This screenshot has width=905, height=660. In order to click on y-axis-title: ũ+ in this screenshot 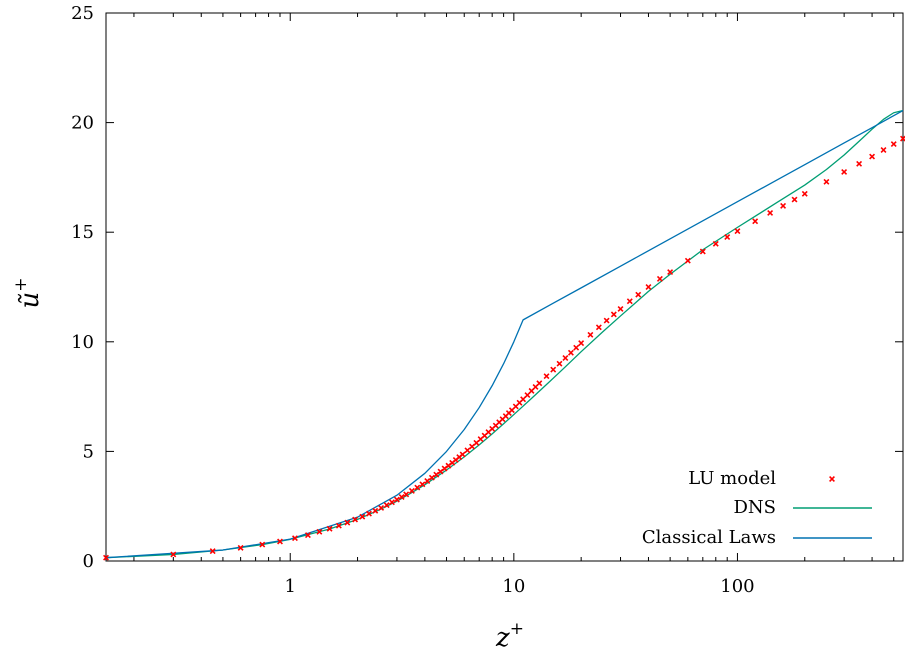, I will do `click(28, 293)`.